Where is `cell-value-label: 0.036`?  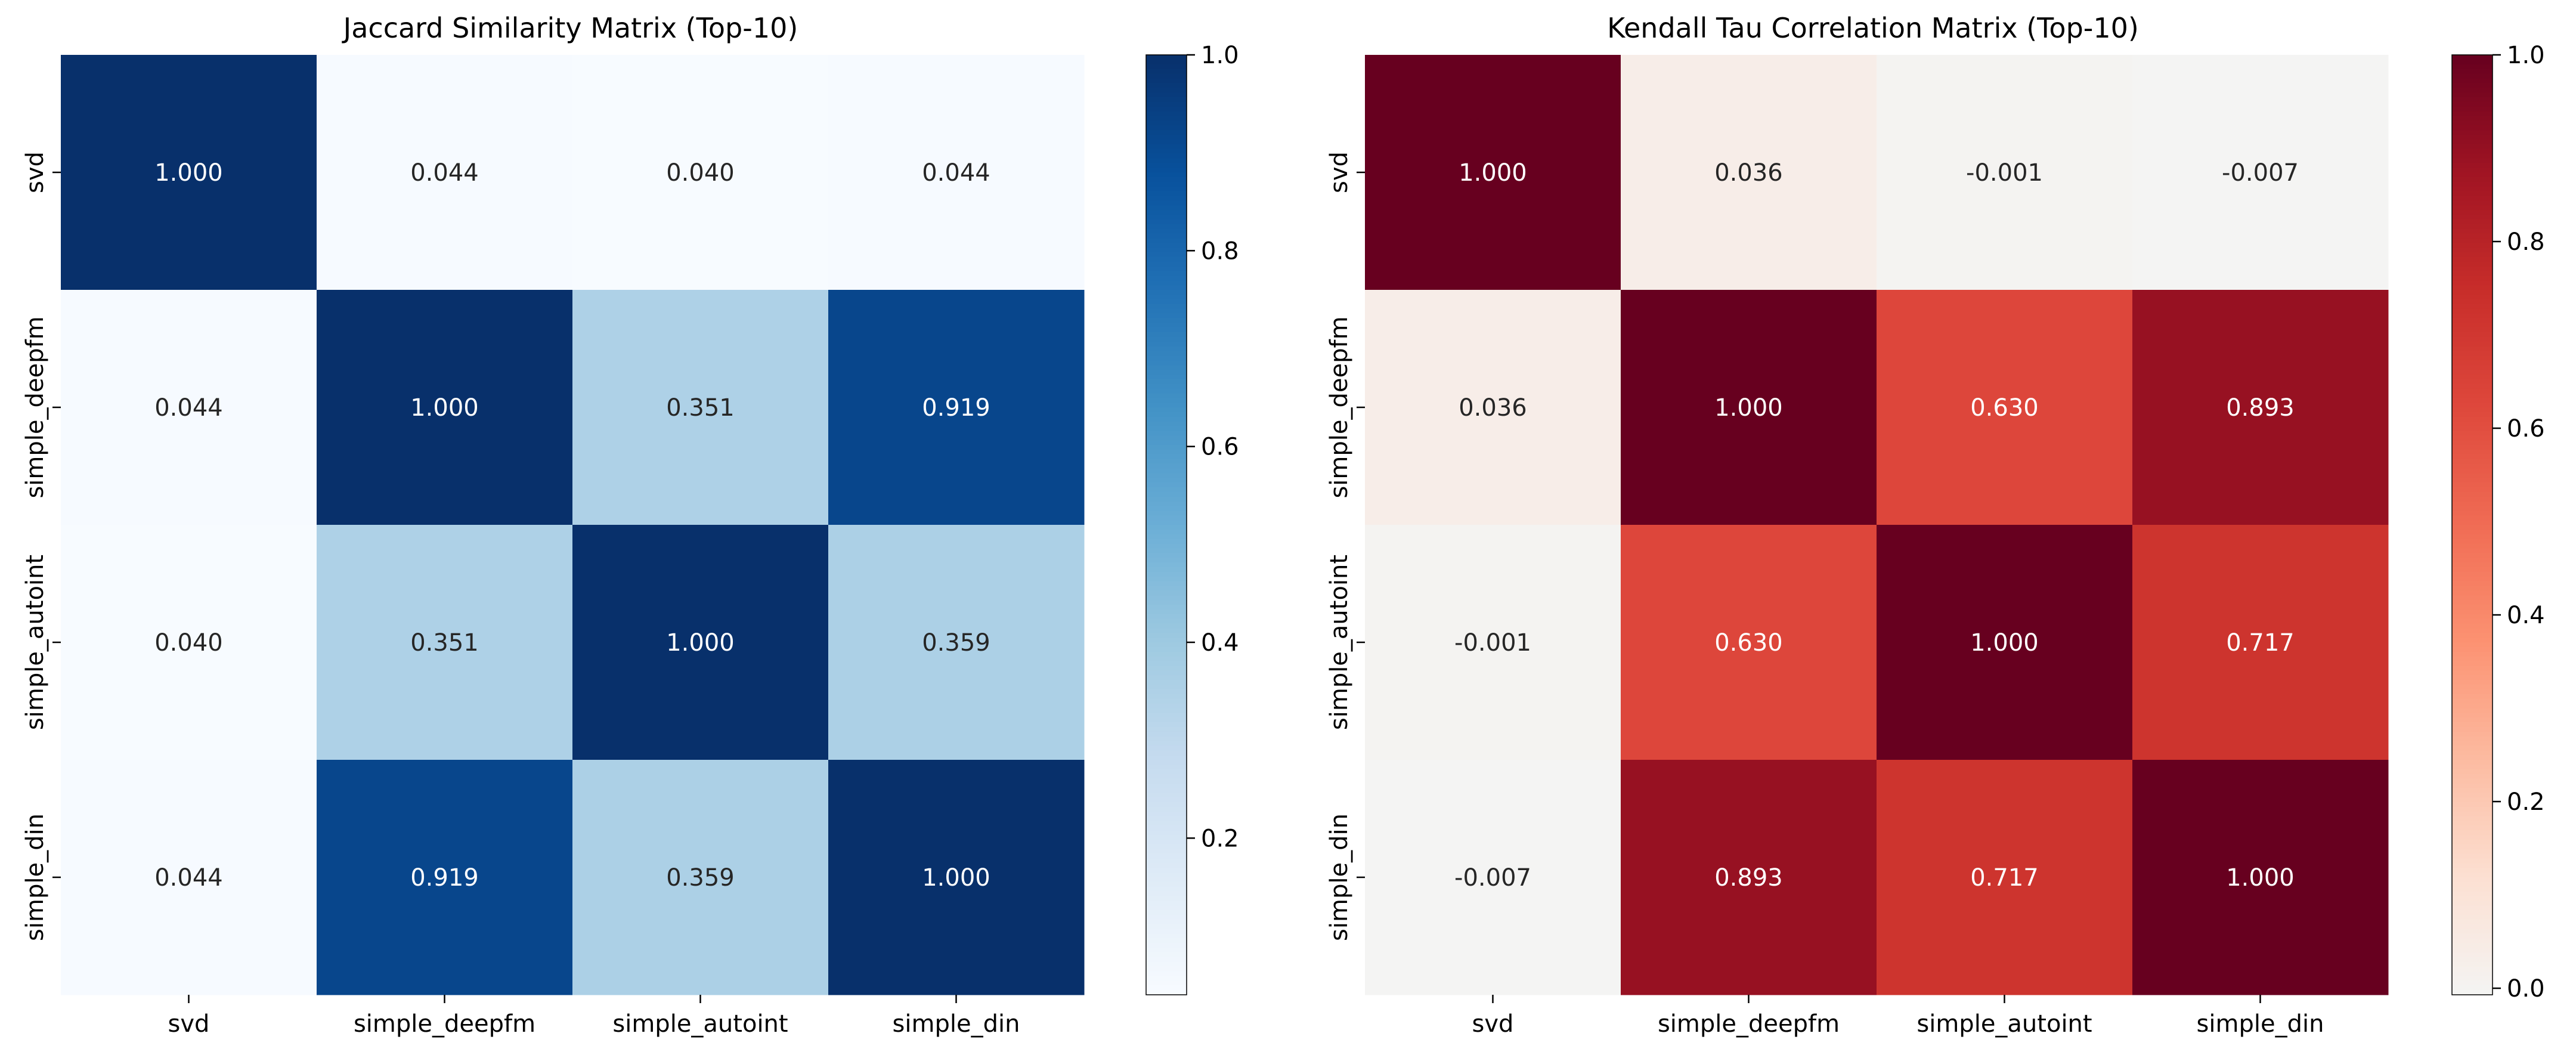
cell-value-label: 0.036 is located at coordinates (1749, 173).